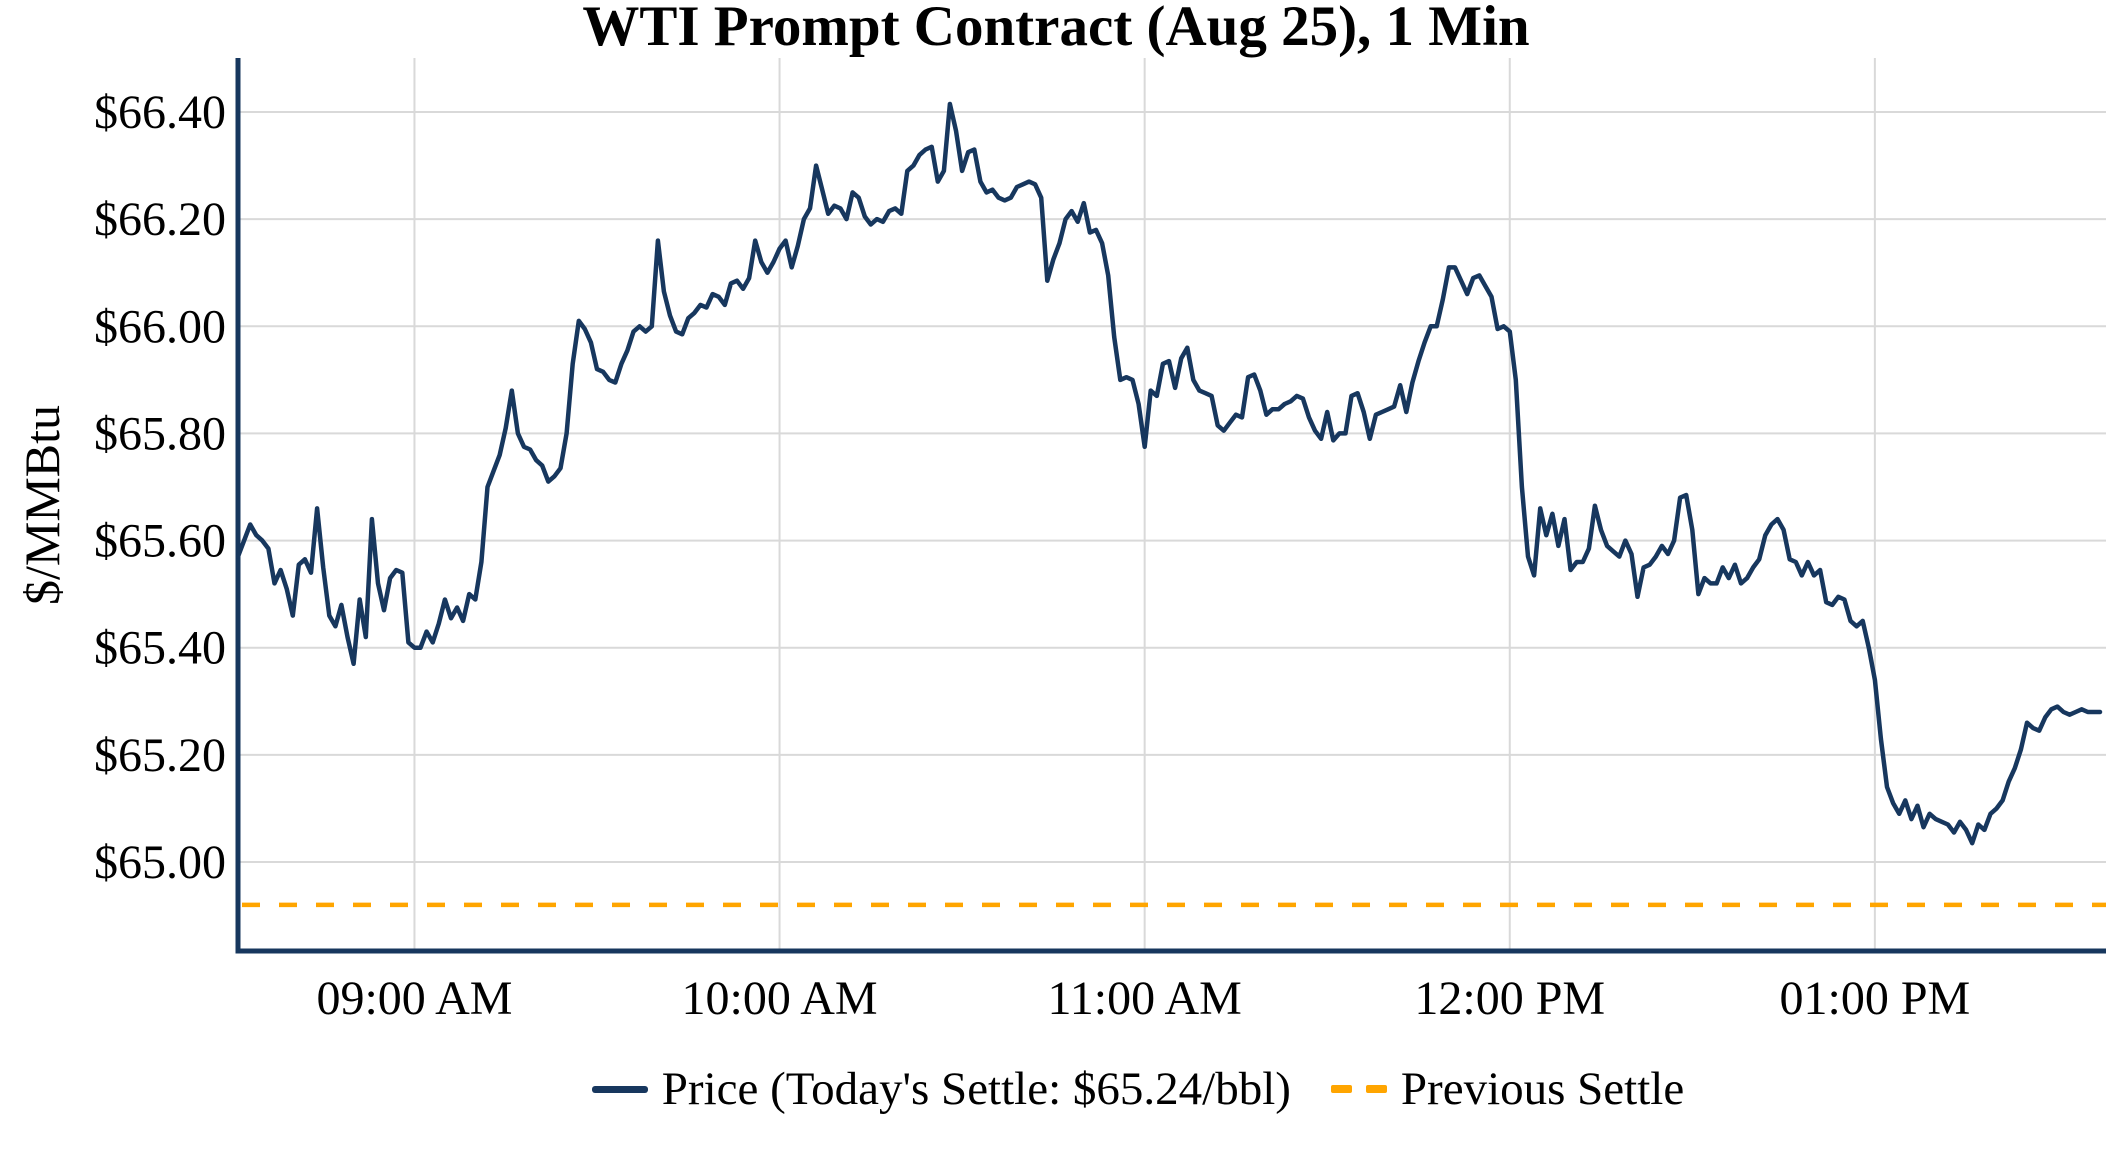  Describe the element at coordinates (414, 998) in the screenshot. I see `x-tick-label: 09:00 AM` at that location.